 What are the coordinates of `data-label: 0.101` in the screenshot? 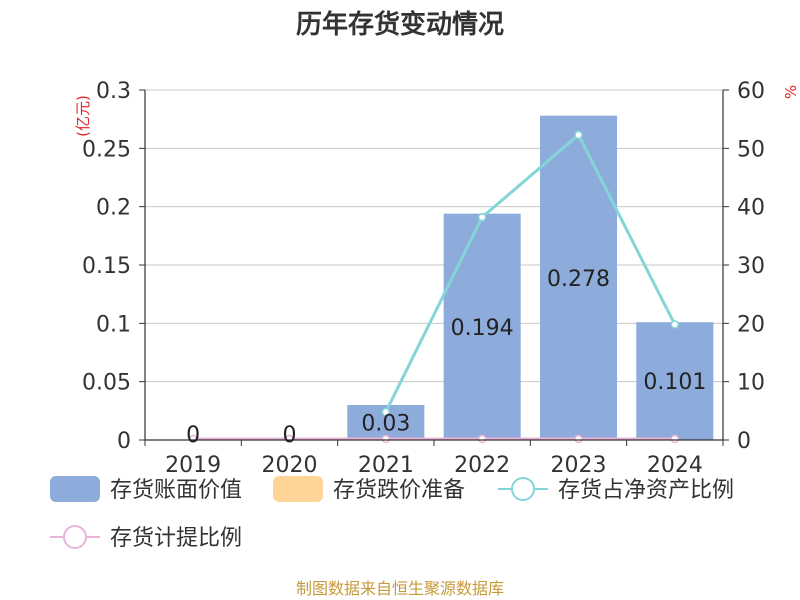 It's located at (674, 382).